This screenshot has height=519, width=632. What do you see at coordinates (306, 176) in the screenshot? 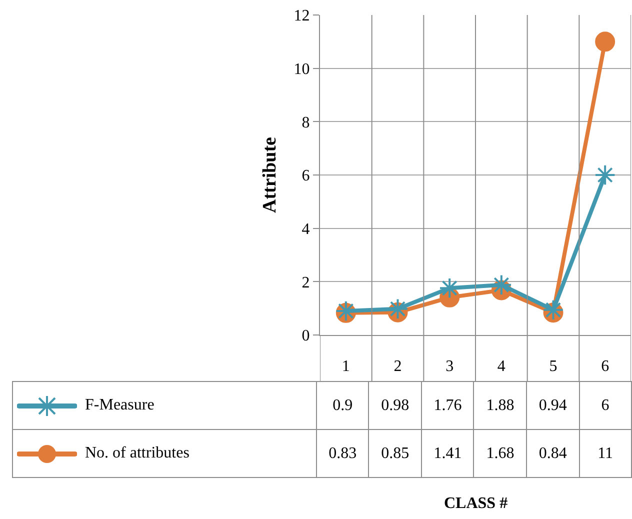
I see `y-tick-label: 6` at bounding box center [306, 176].